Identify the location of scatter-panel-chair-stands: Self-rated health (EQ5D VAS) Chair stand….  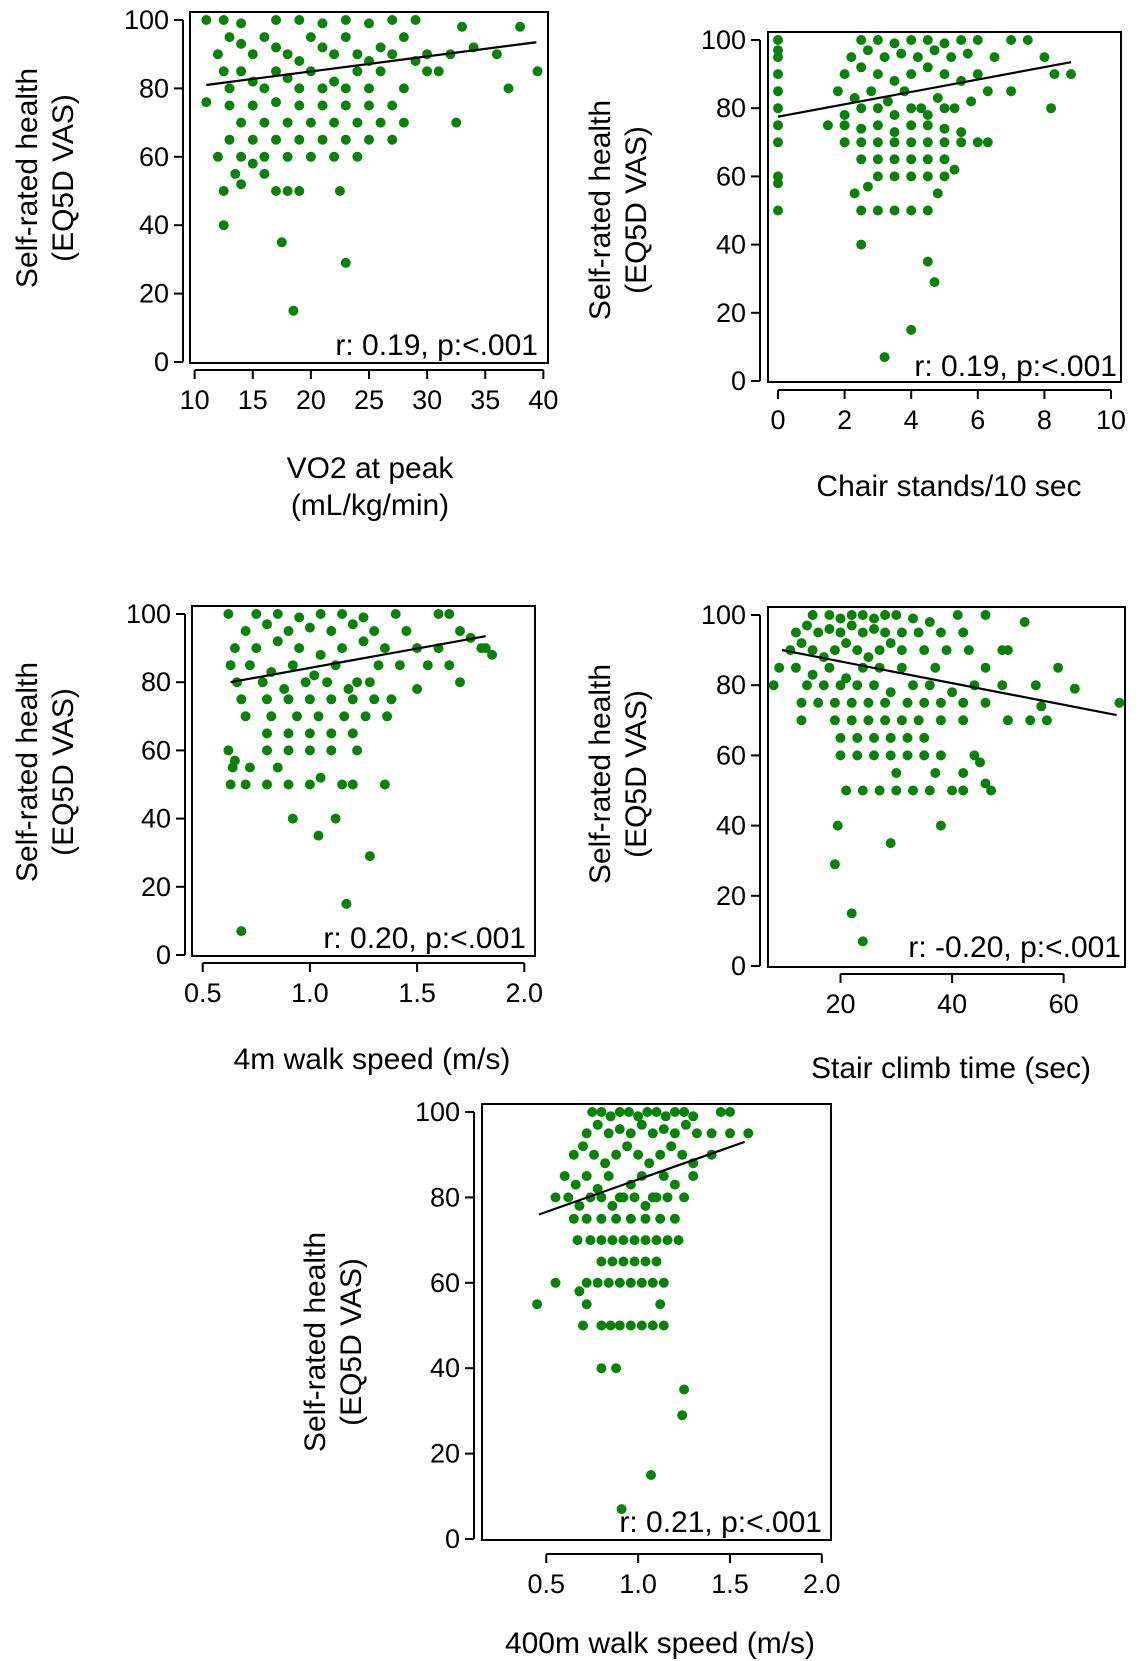
(855, 264).